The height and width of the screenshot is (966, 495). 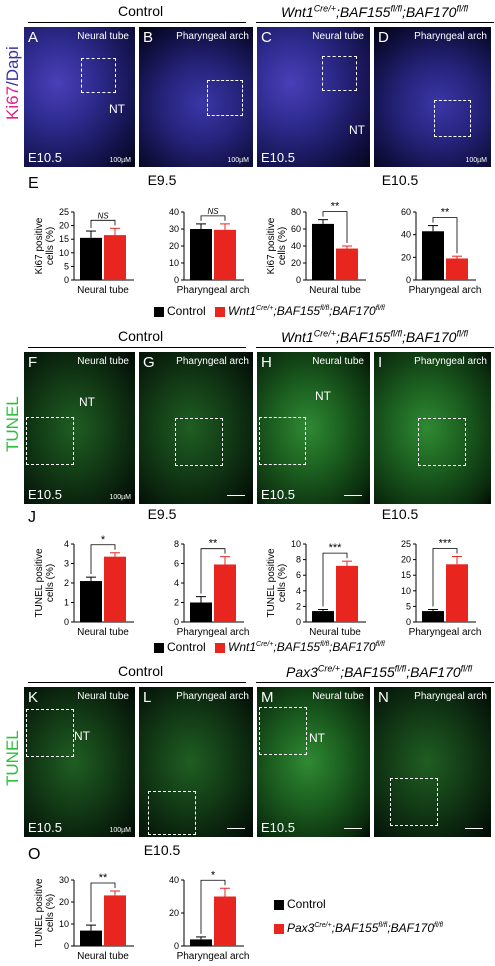 I want to click on micrograph-panel-c: C Neural tube NT E10.5, so click(x=313, y=97).